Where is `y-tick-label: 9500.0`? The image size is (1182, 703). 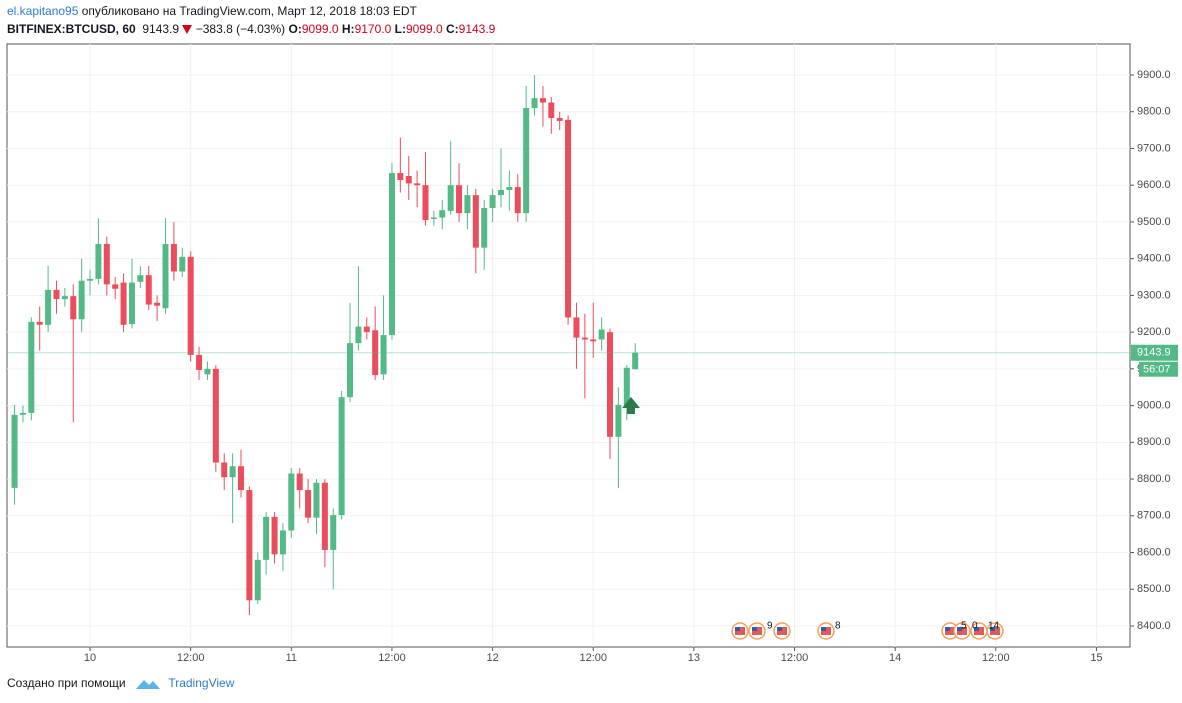 y-tick-label: 9500.0 is located at coordinates (1154, 222).